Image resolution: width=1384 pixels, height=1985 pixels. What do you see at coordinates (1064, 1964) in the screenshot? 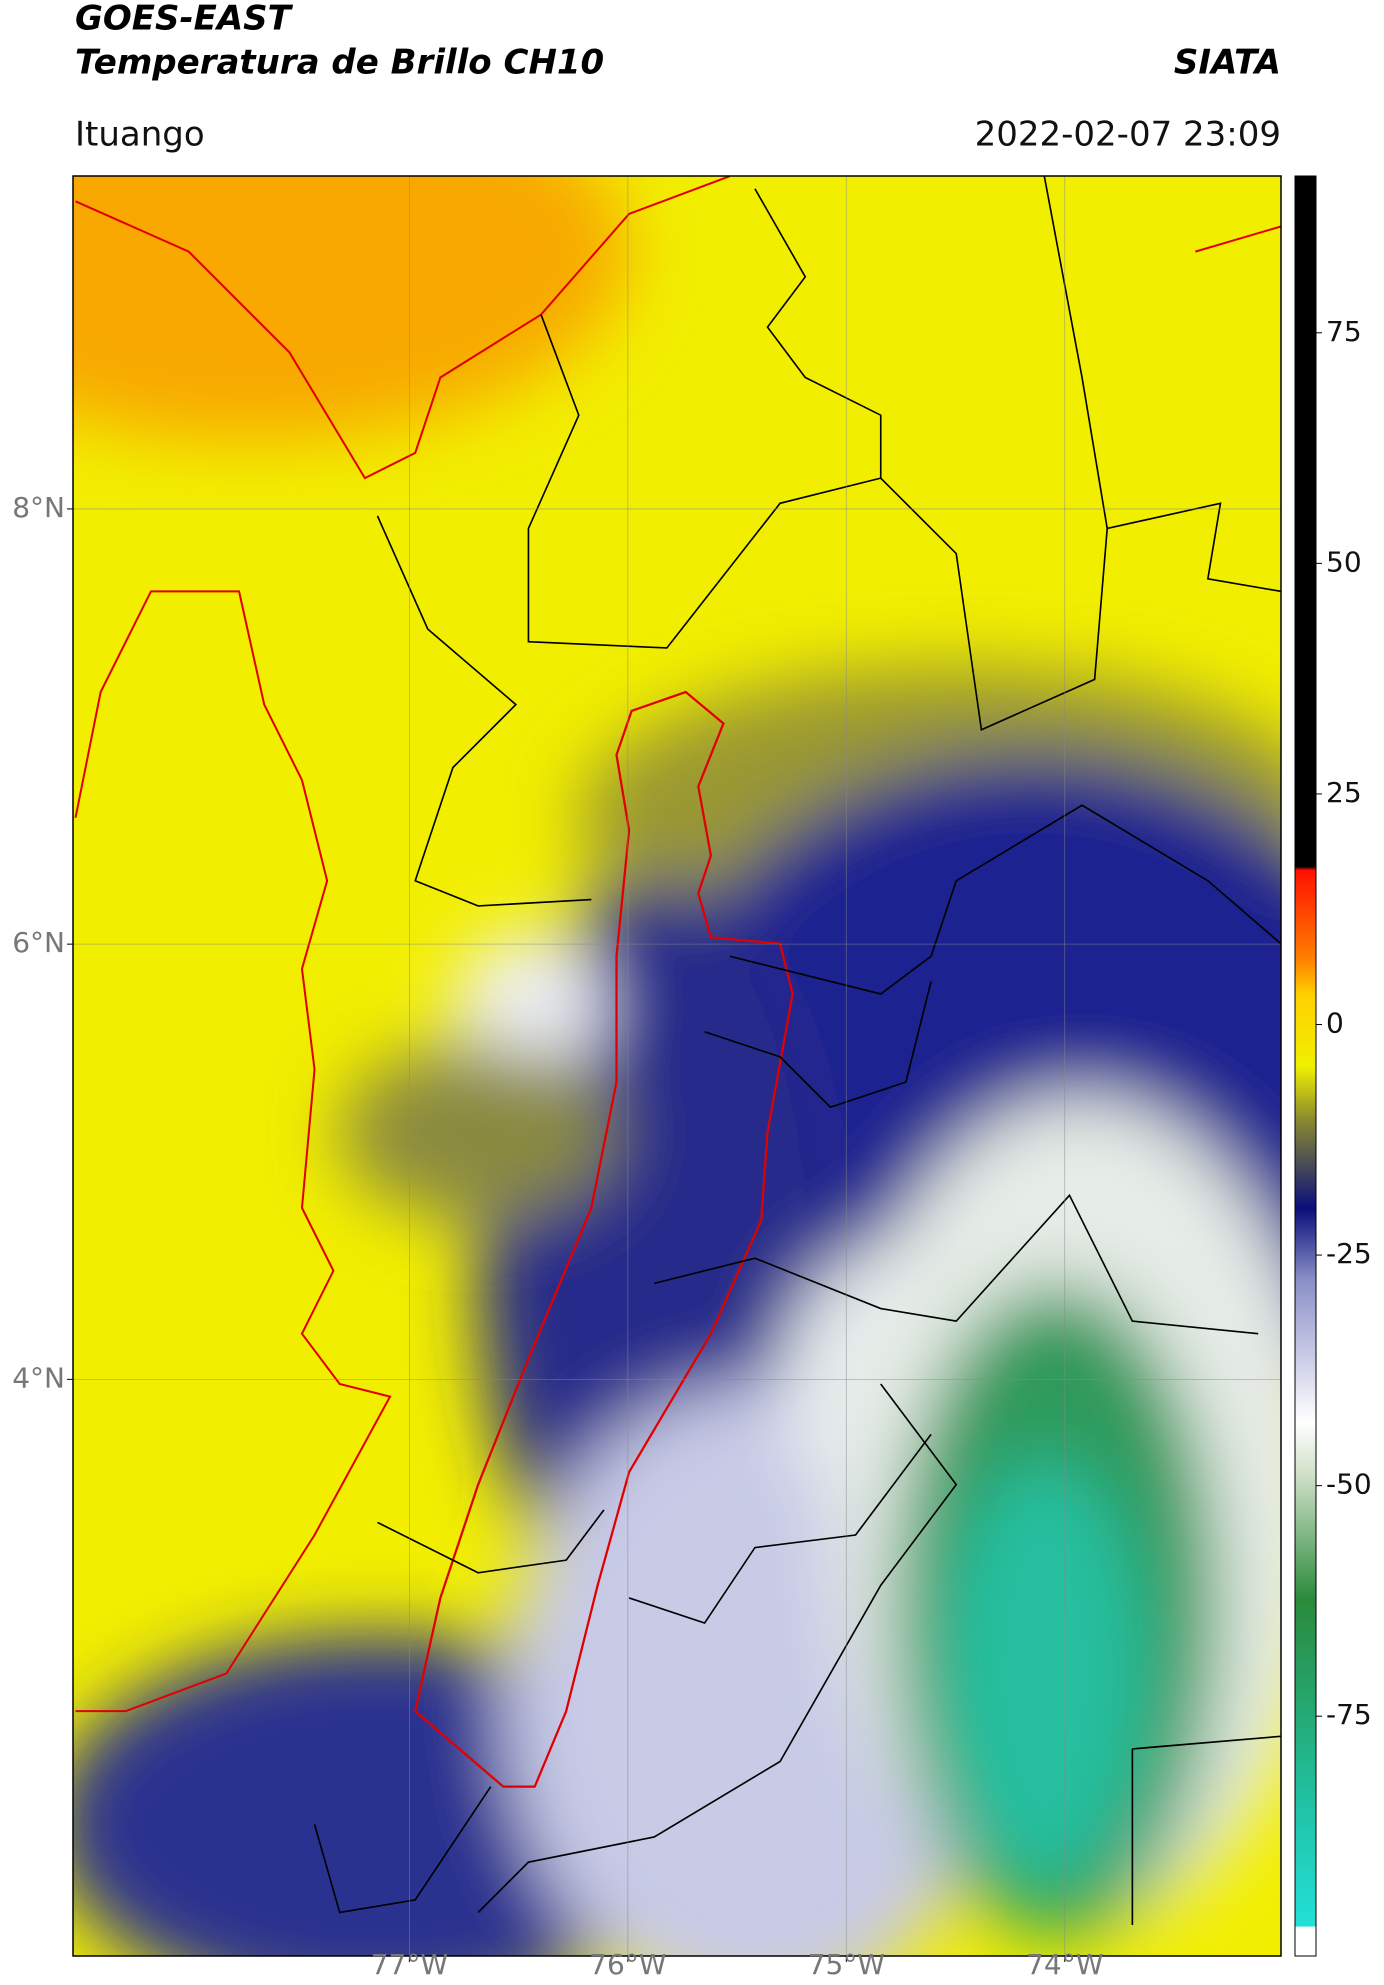
I see `lon-tick-label: 74°W` at bounding box center [1064, 1964].